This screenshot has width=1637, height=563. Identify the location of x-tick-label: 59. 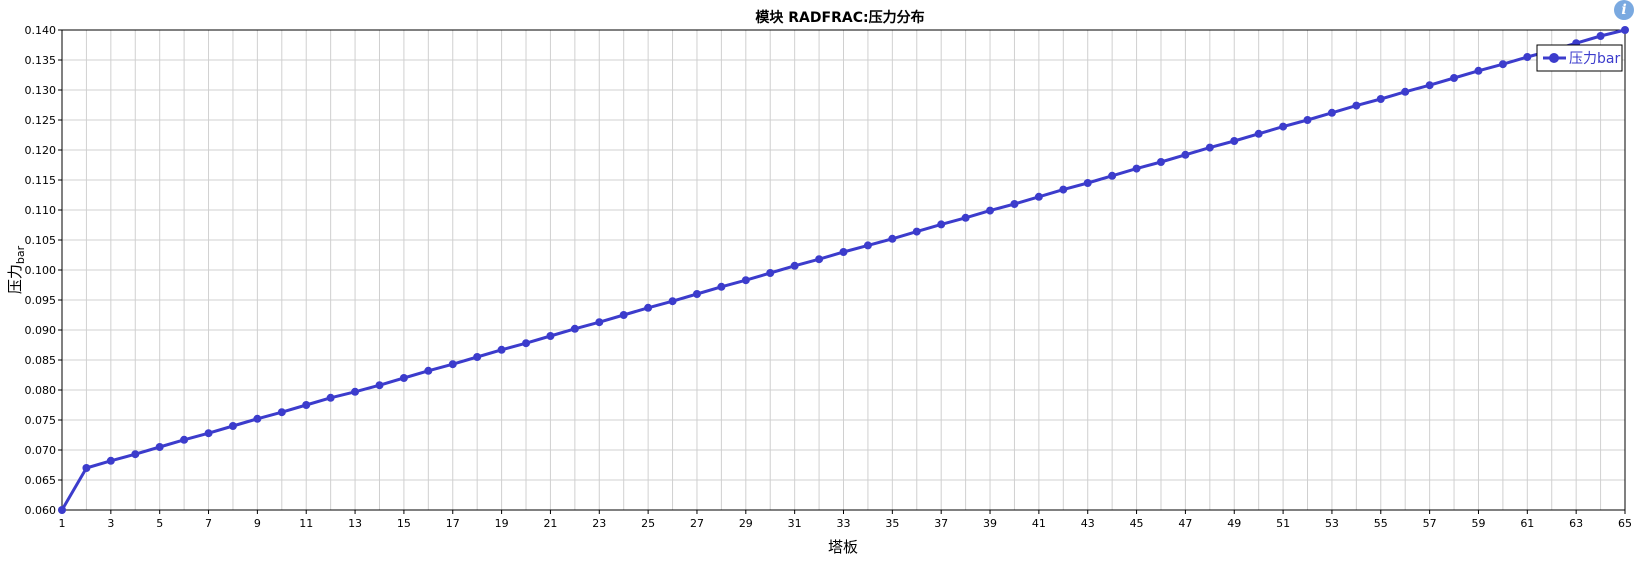
(1478, 523).